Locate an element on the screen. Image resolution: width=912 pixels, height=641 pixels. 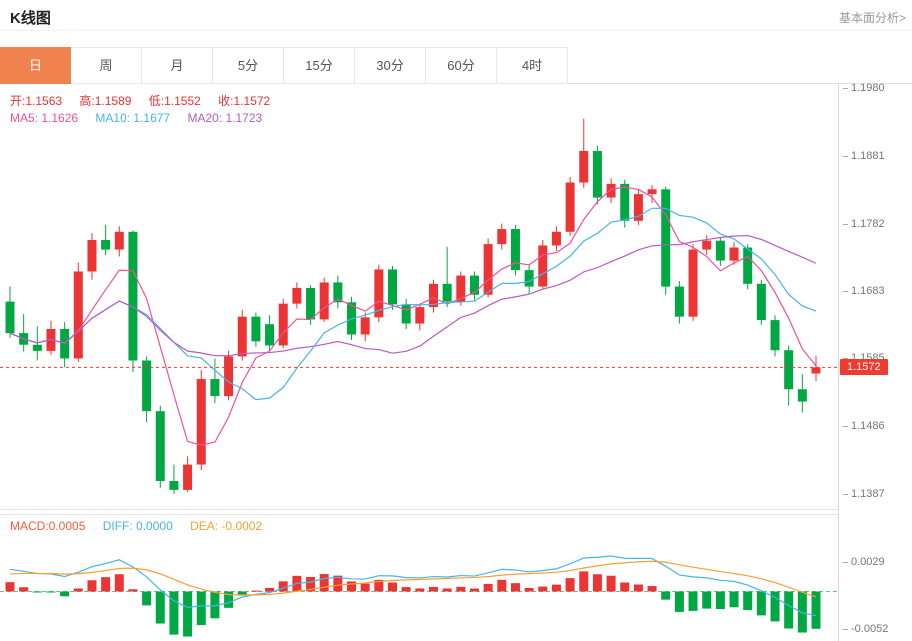
diff-line is located at coordinates (413, 586).